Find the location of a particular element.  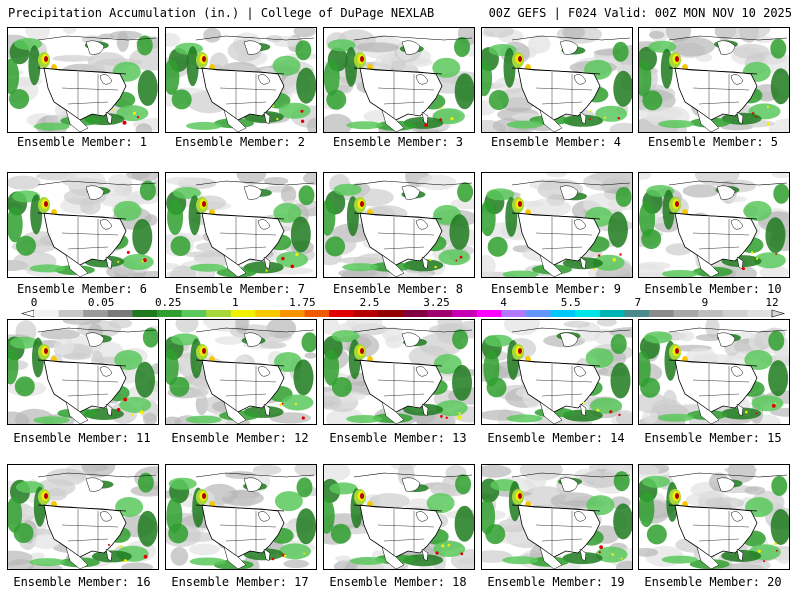

member-caption: Ensemble Member: 15 is located at coordinates (713, 438).